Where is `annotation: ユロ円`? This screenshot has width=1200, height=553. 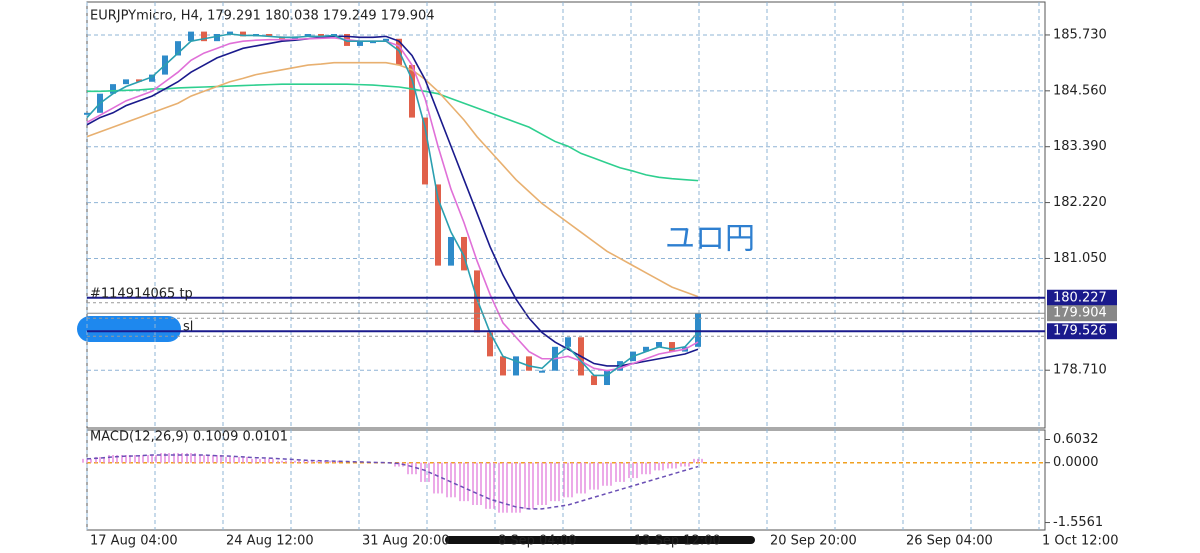 annotation: ユロ円 is located at coordinates (710, 239).